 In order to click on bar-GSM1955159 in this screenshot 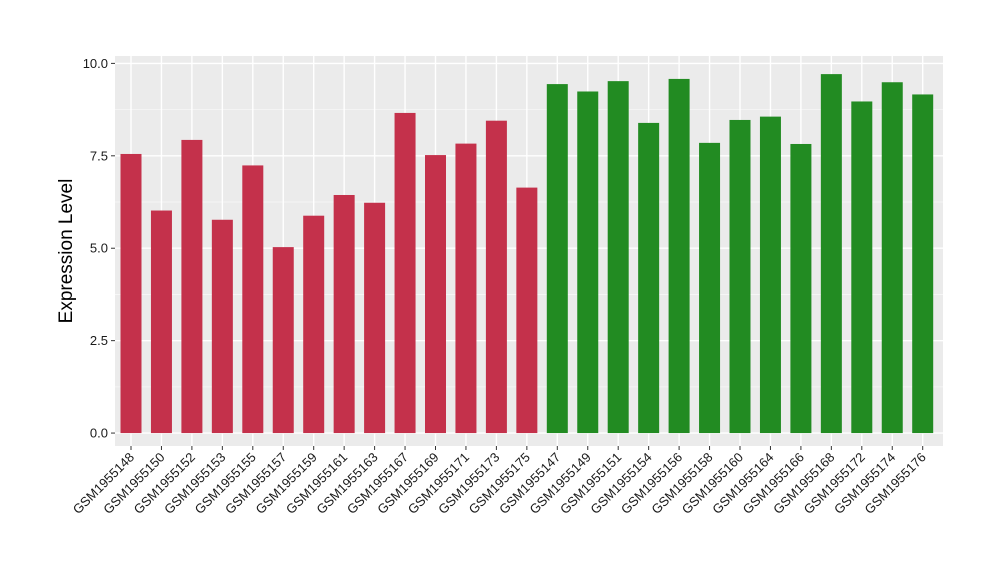, I will do `click(314, 324)`.